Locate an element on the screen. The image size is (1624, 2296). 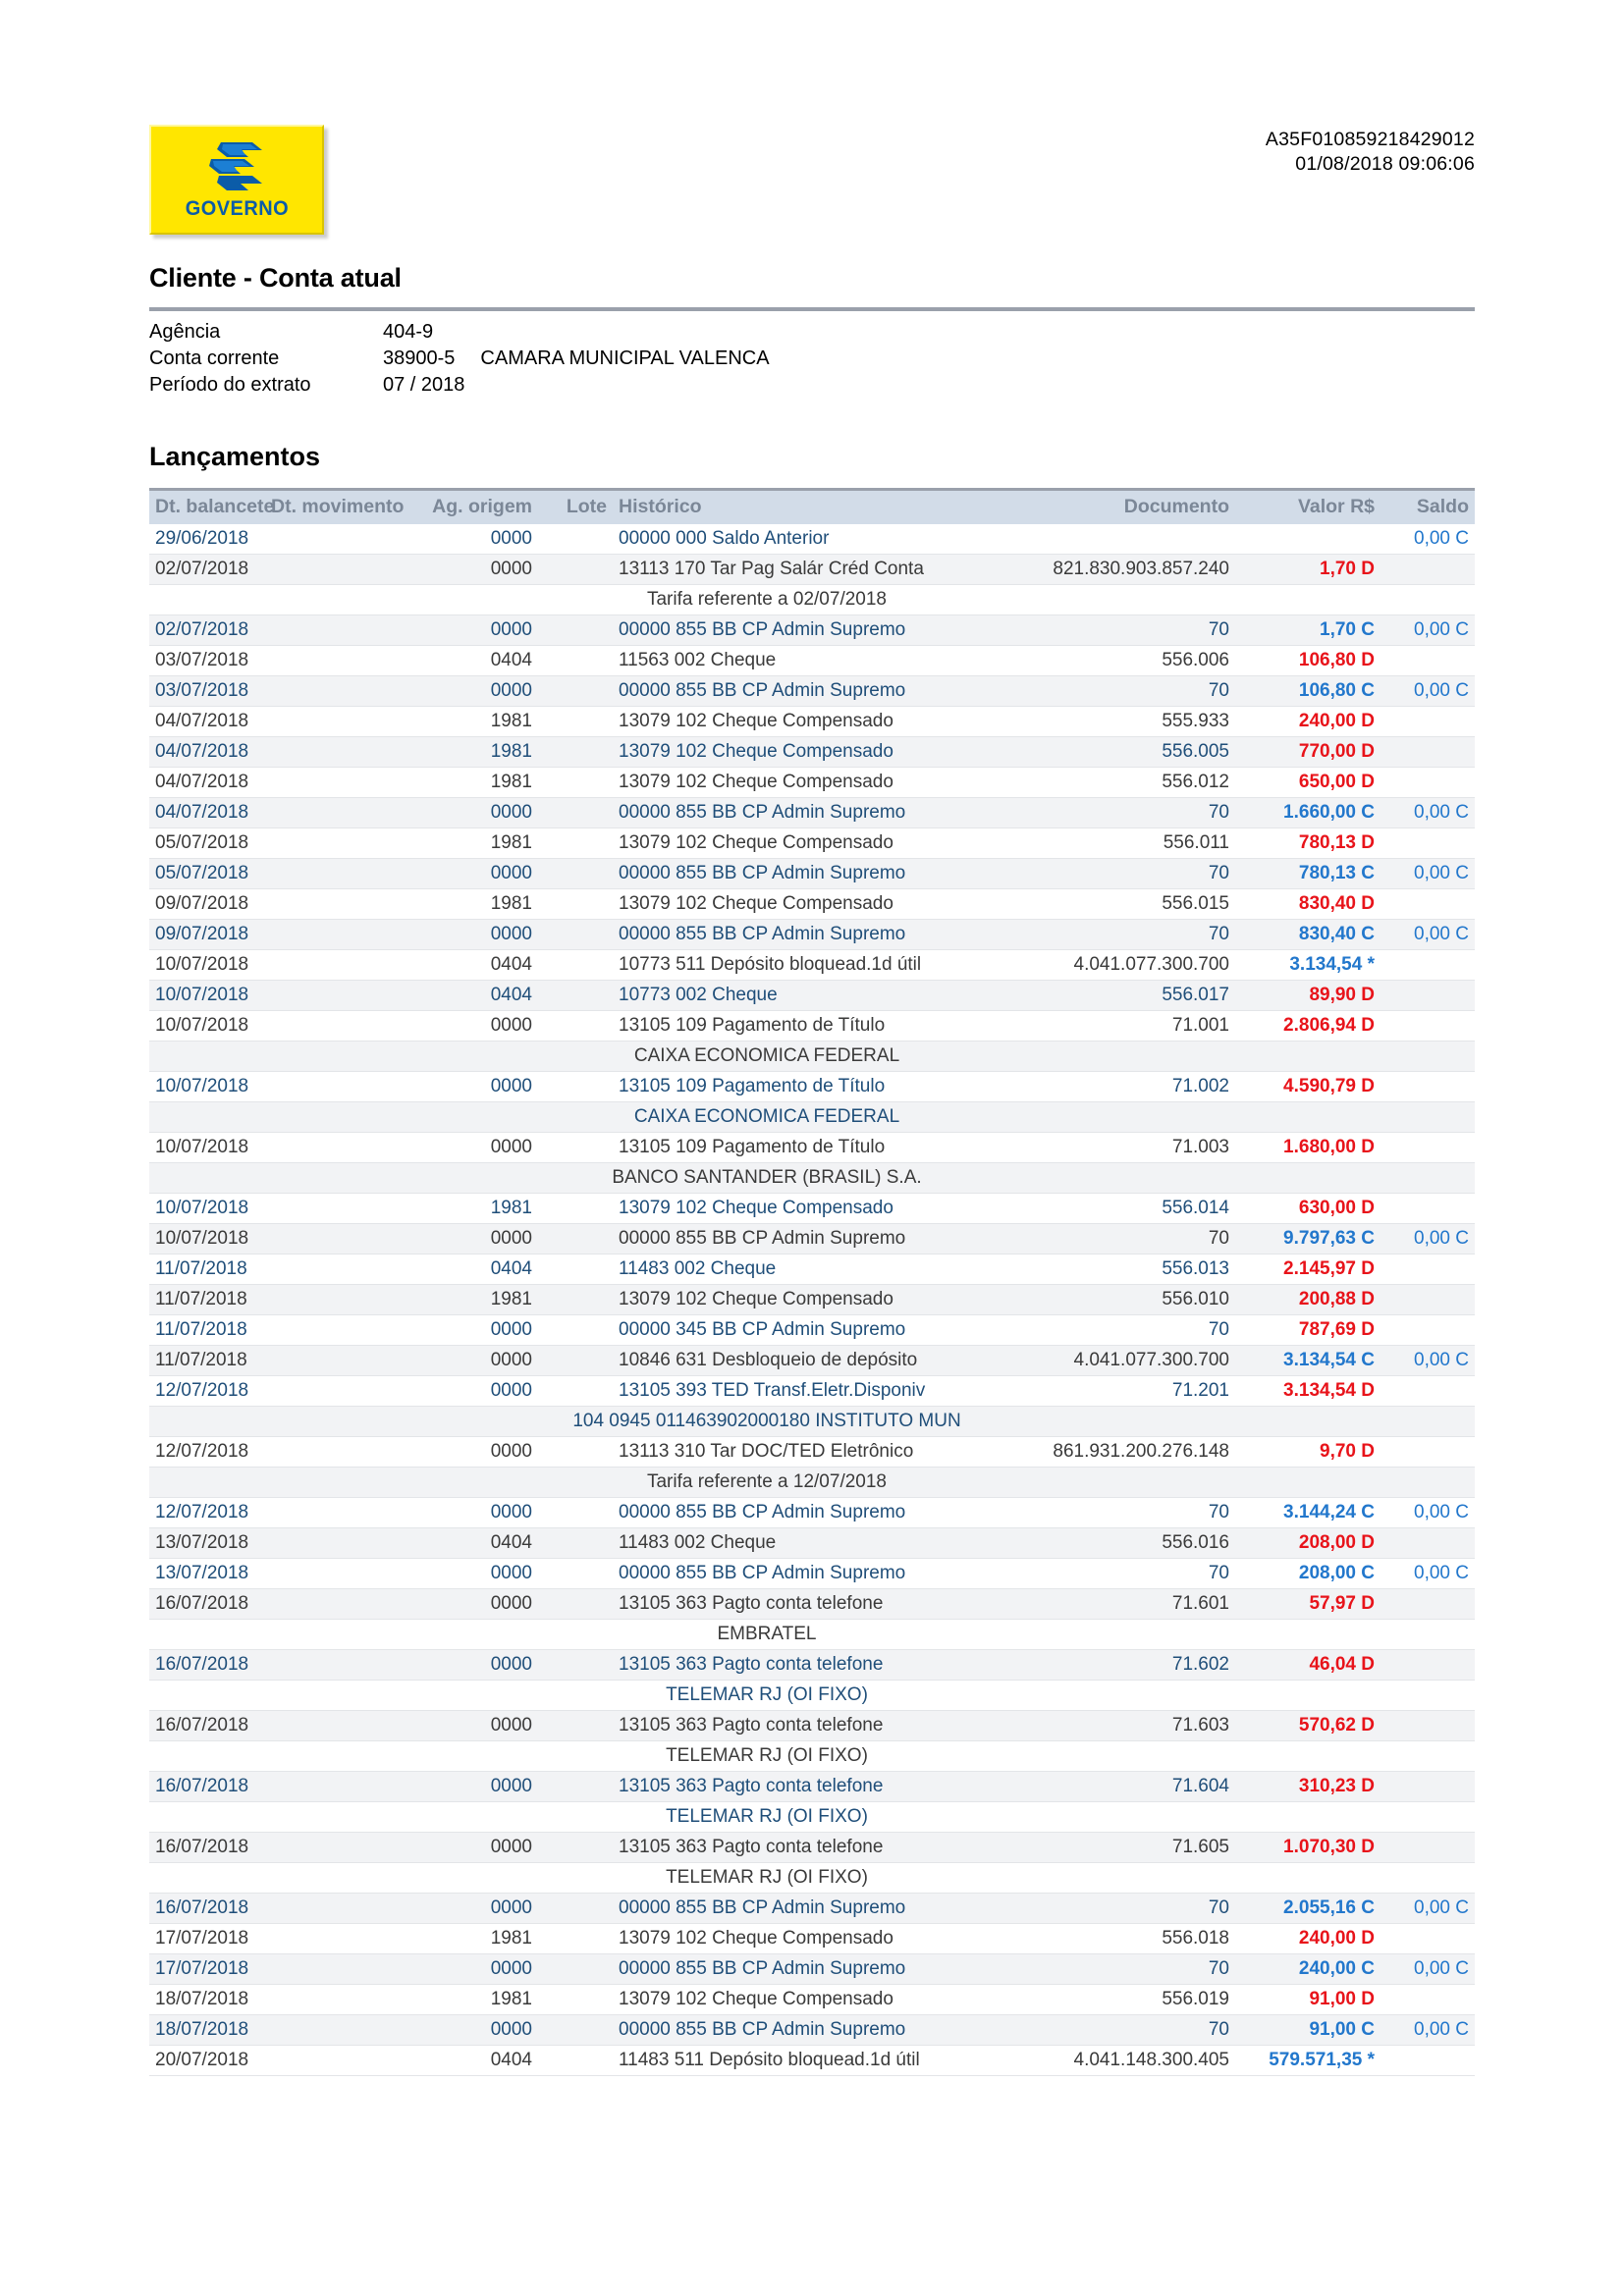
cell-balancete: 04/07/2018 is located at coordinates (207, 722).